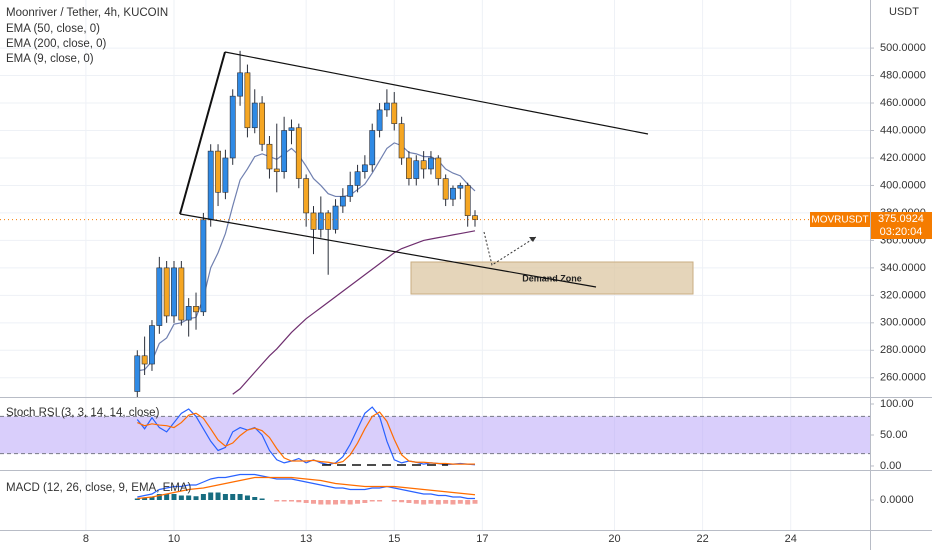 This screenshot has height=550, width=932. I want to click on currency-box, so click(903, 12).